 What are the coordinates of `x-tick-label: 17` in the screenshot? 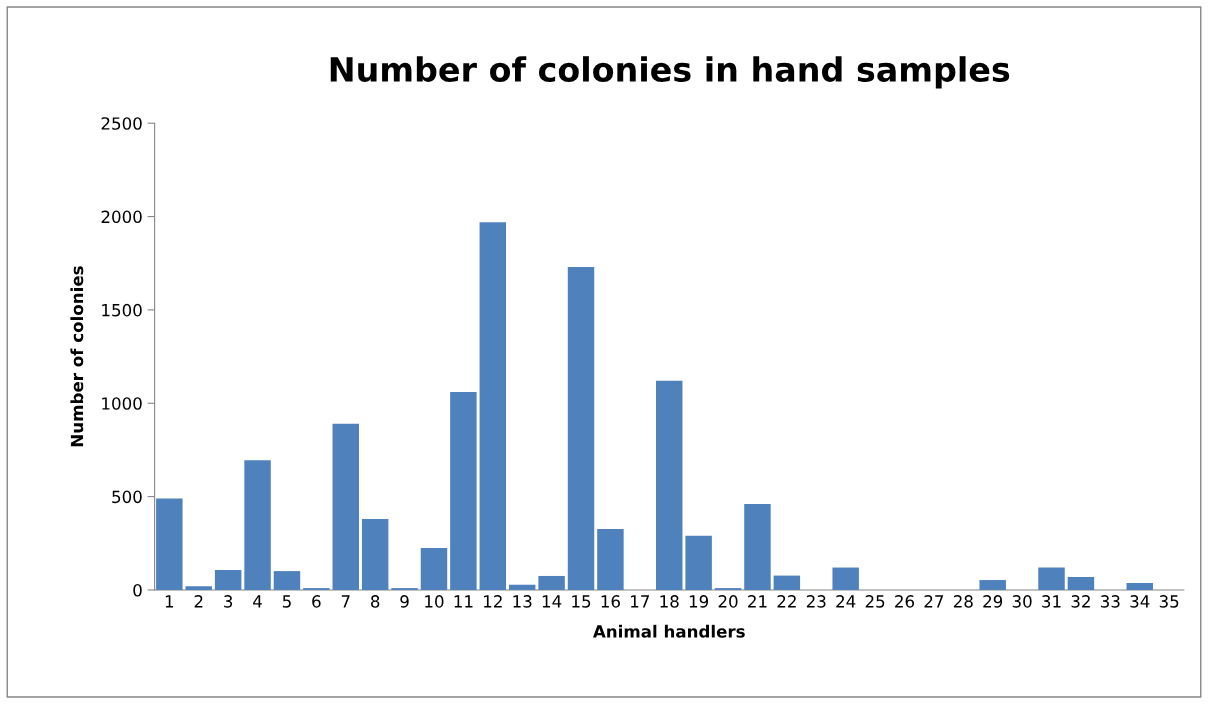 It's located at (640, 601).